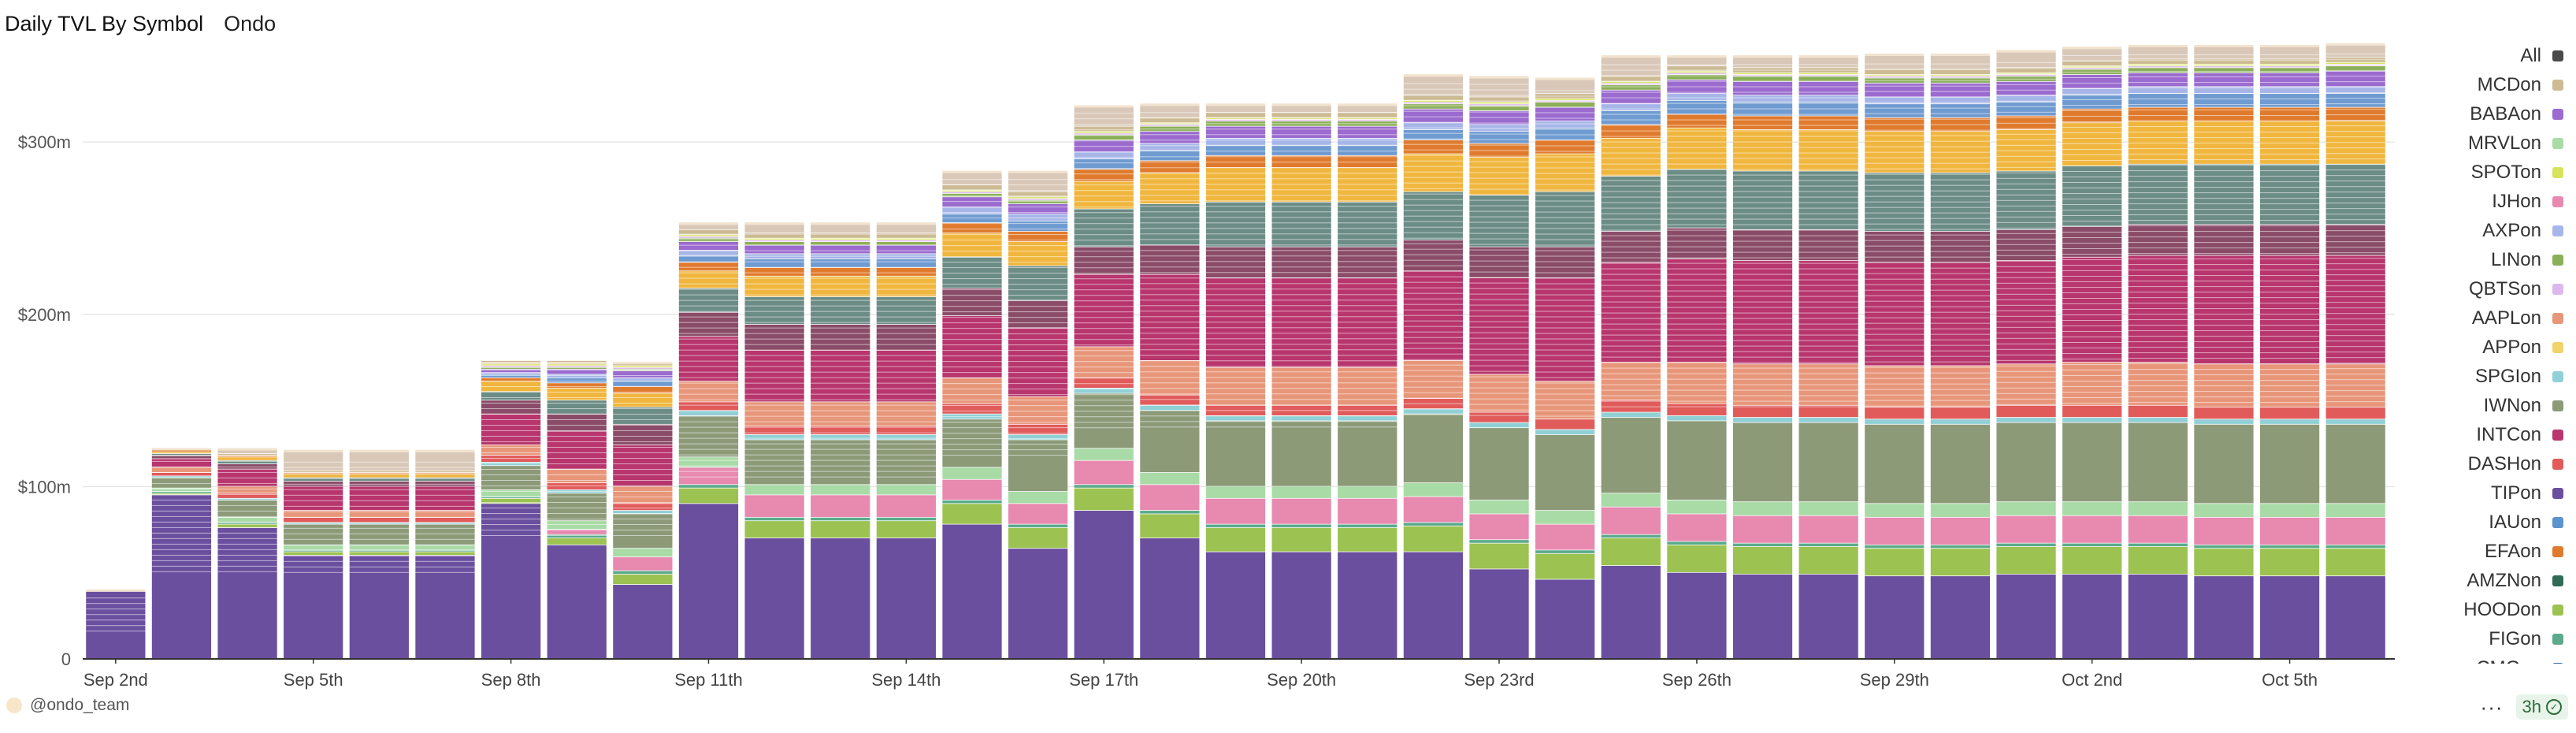  Describe the element at coordinates (2464, 55) in the screenshot. I see `legend-item: All` at that location.